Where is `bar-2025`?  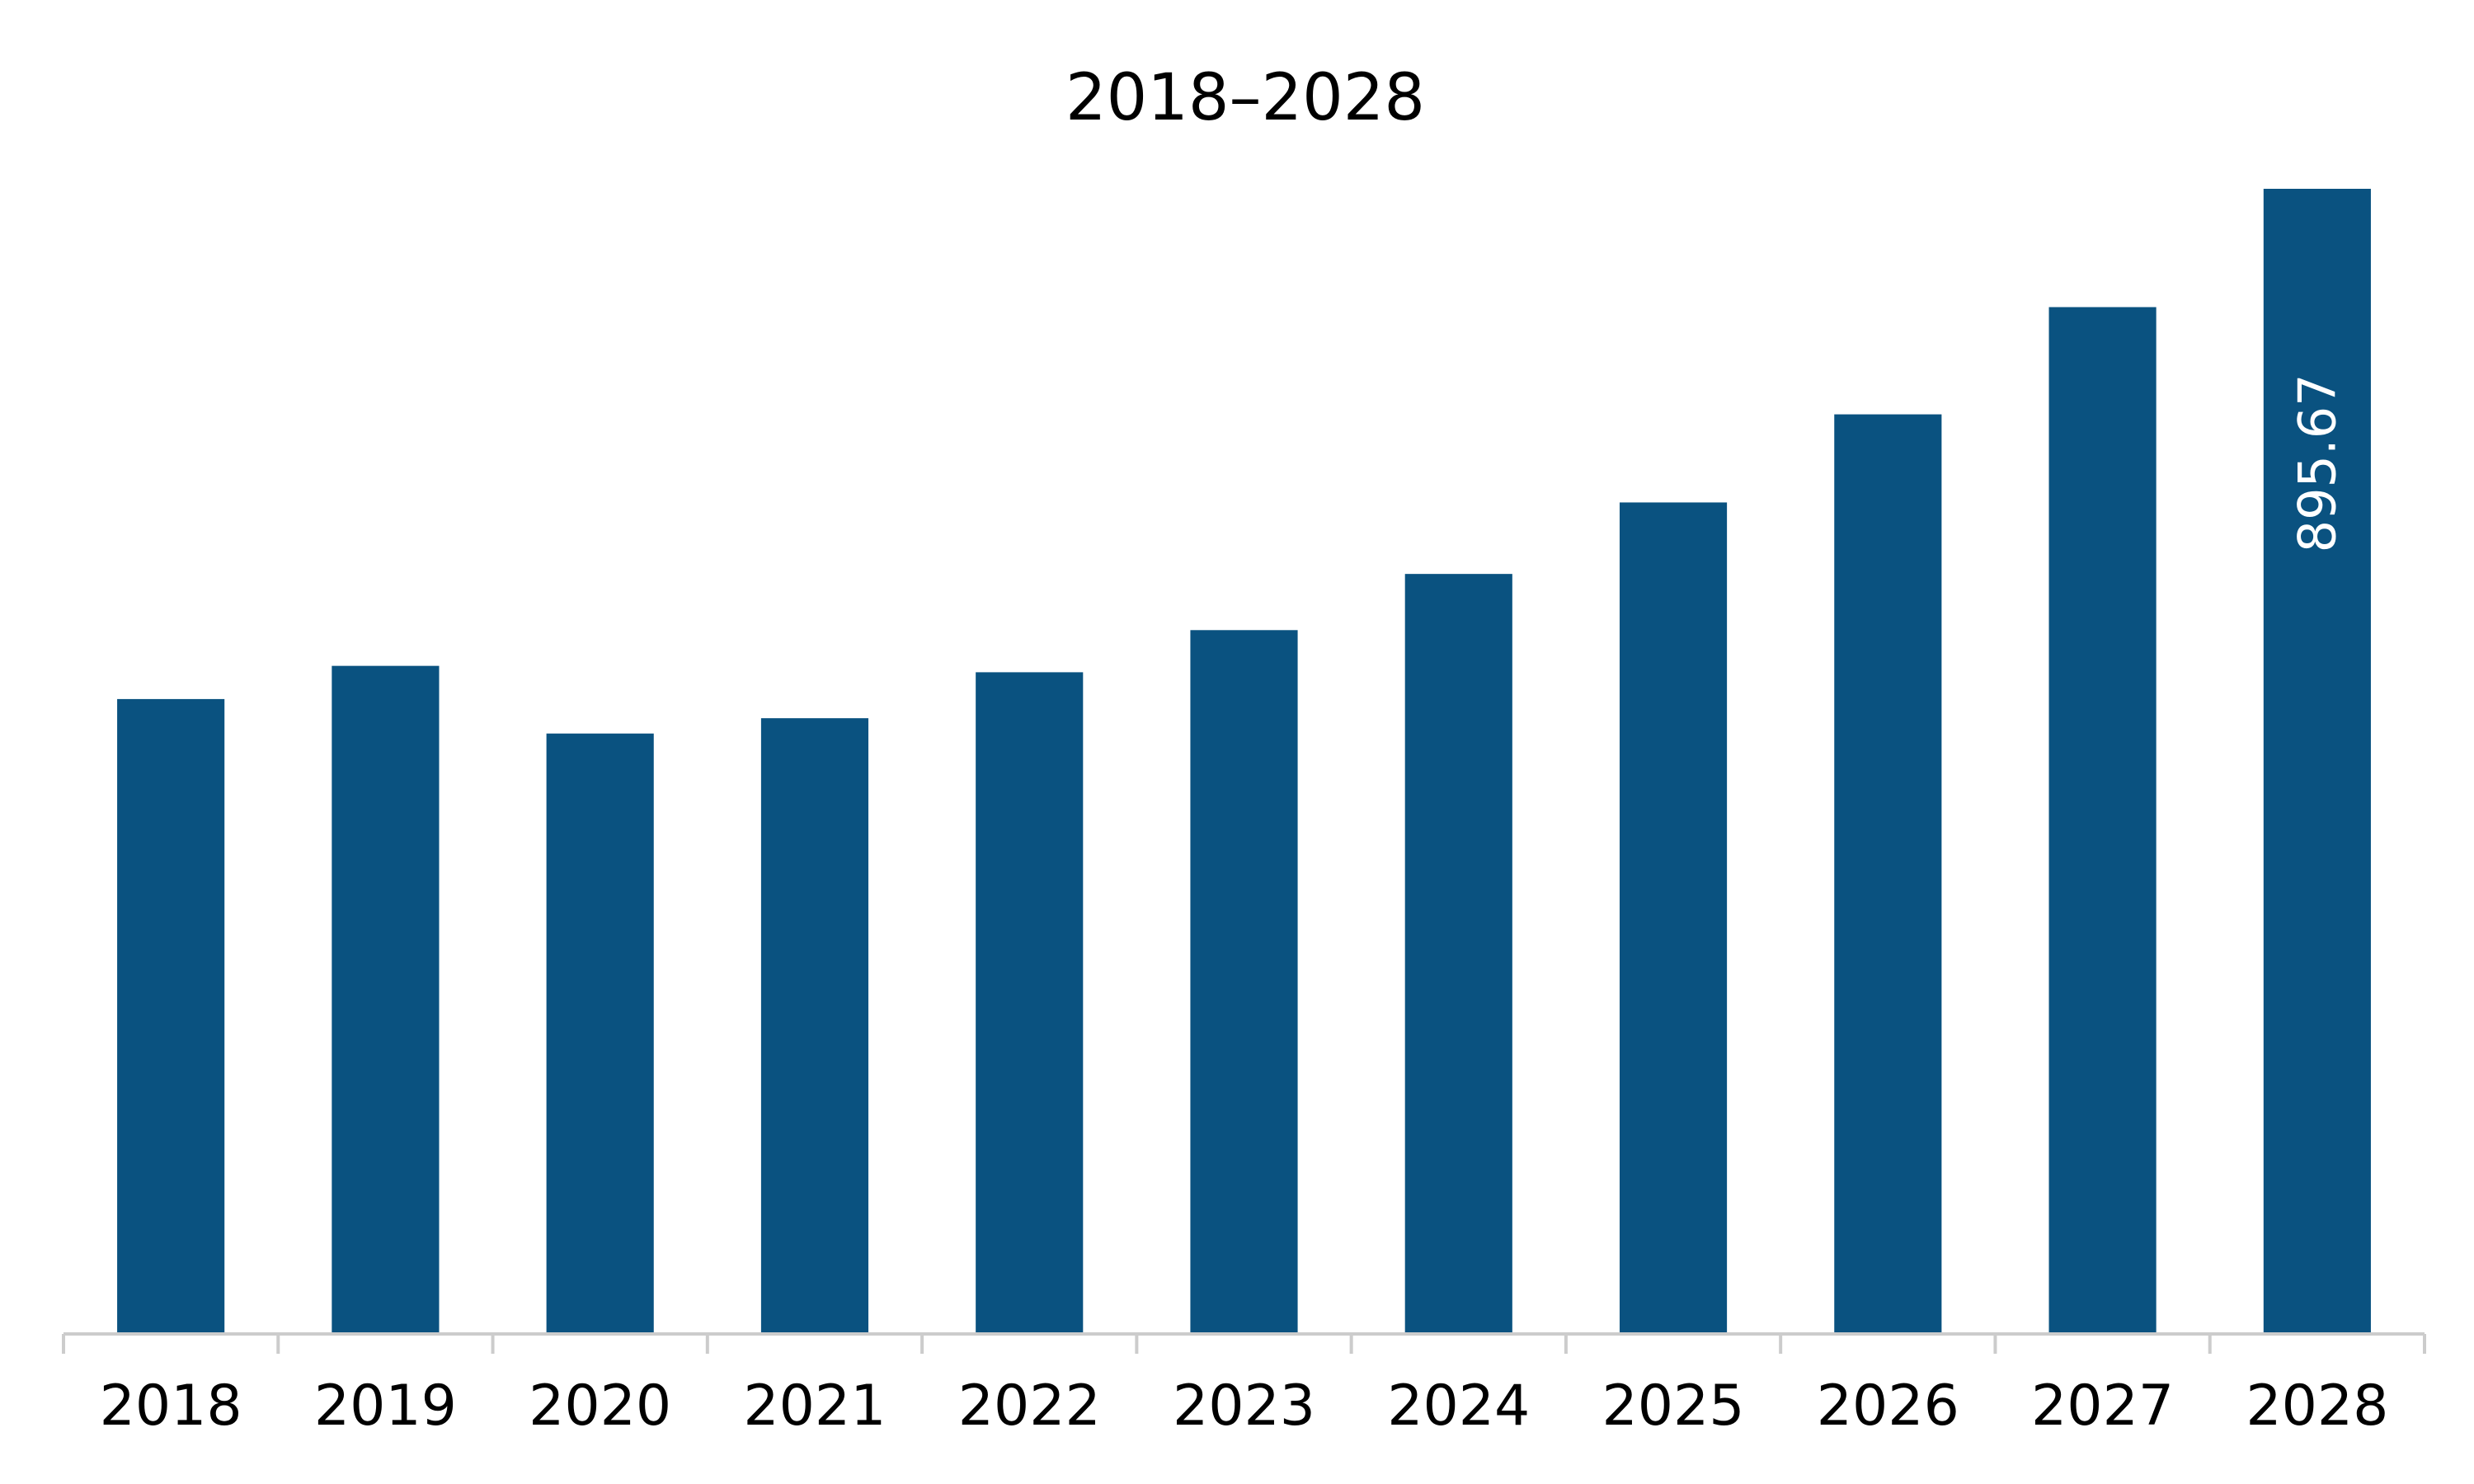
bar-2025 is located at coordinates (1673, 917).